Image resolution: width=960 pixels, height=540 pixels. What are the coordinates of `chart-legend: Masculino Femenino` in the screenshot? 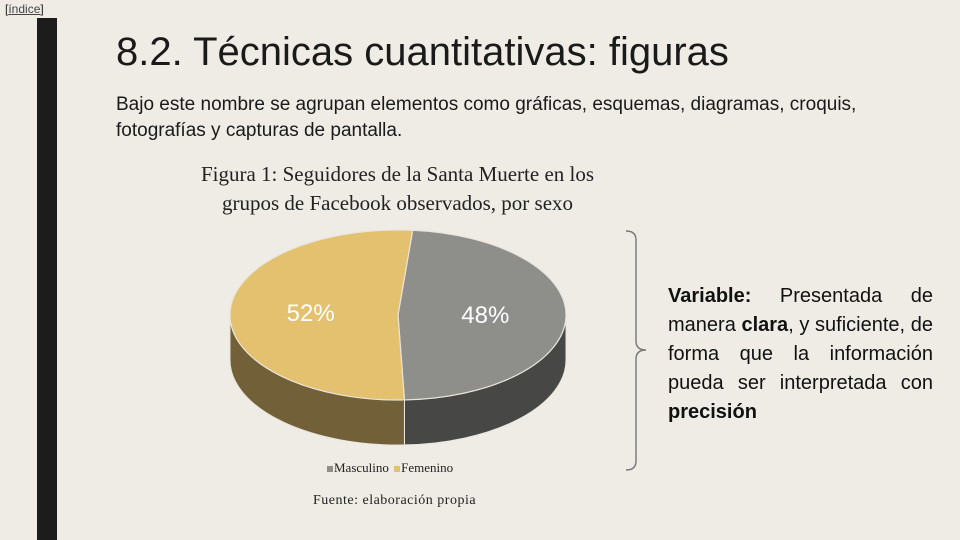 It's located at (389, 468).